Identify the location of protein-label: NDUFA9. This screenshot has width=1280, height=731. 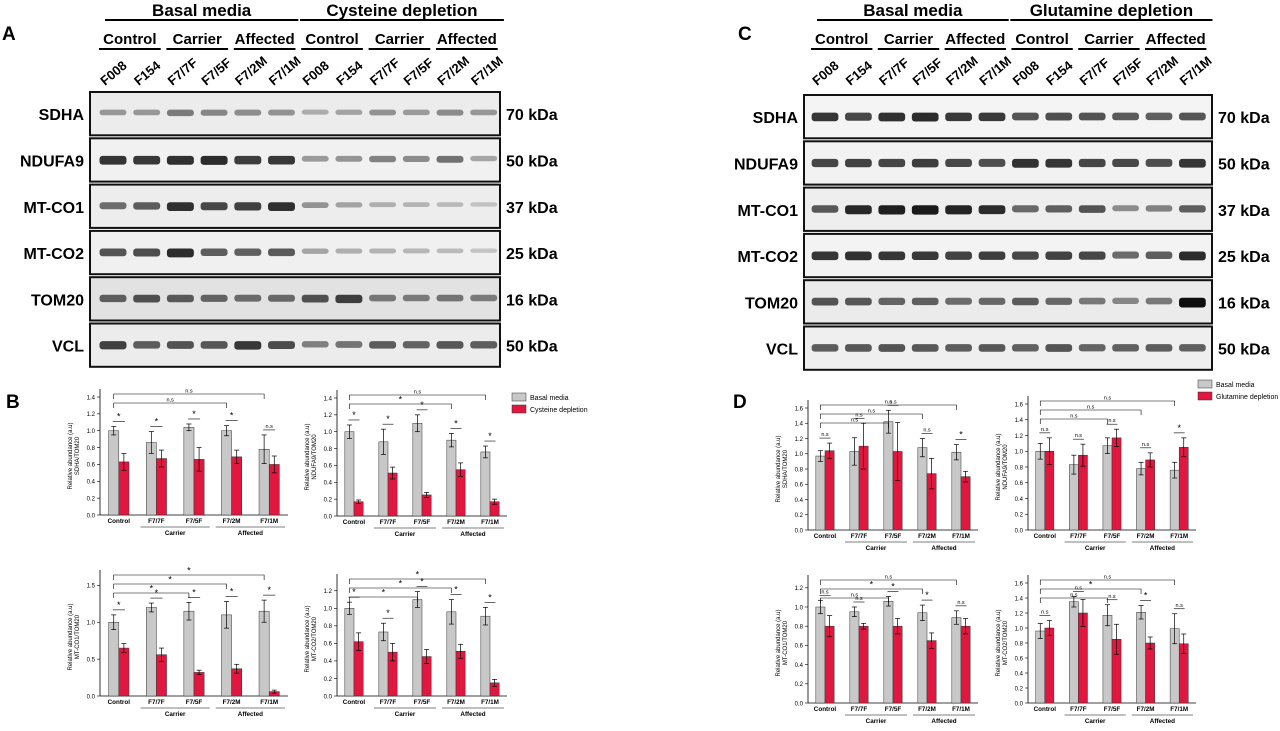
(766, 164).